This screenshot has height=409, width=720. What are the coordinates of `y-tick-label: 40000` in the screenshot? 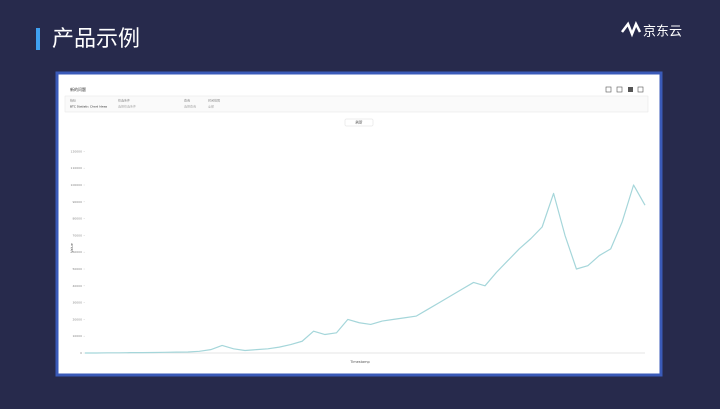 It's located at (77, 286).